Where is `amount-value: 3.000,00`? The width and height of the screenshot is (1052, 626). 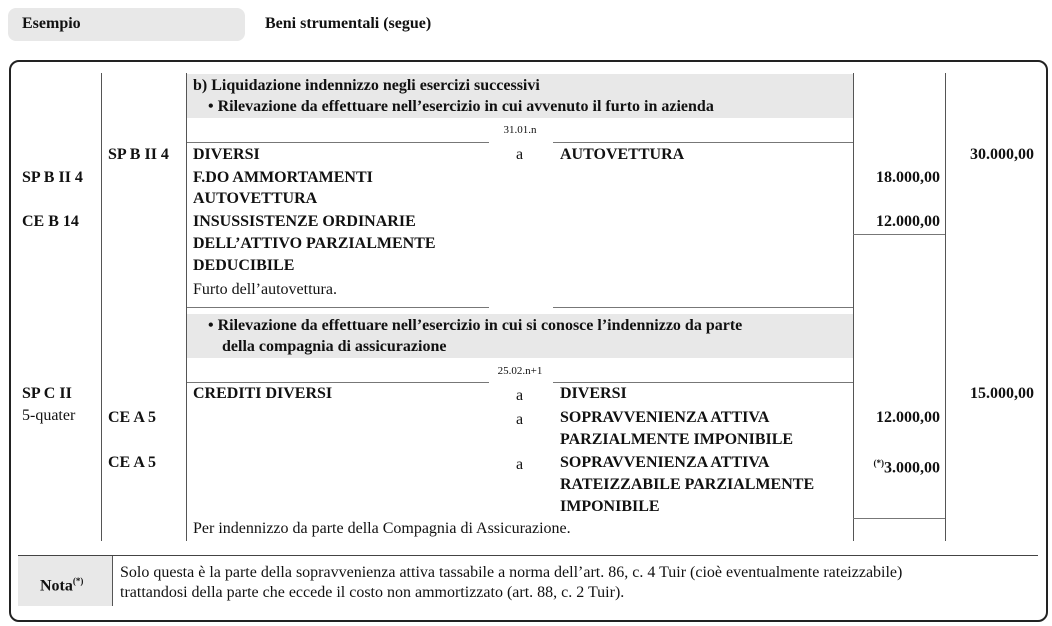
amount-value: 3.000,00 is located at coordinates (912, 468).